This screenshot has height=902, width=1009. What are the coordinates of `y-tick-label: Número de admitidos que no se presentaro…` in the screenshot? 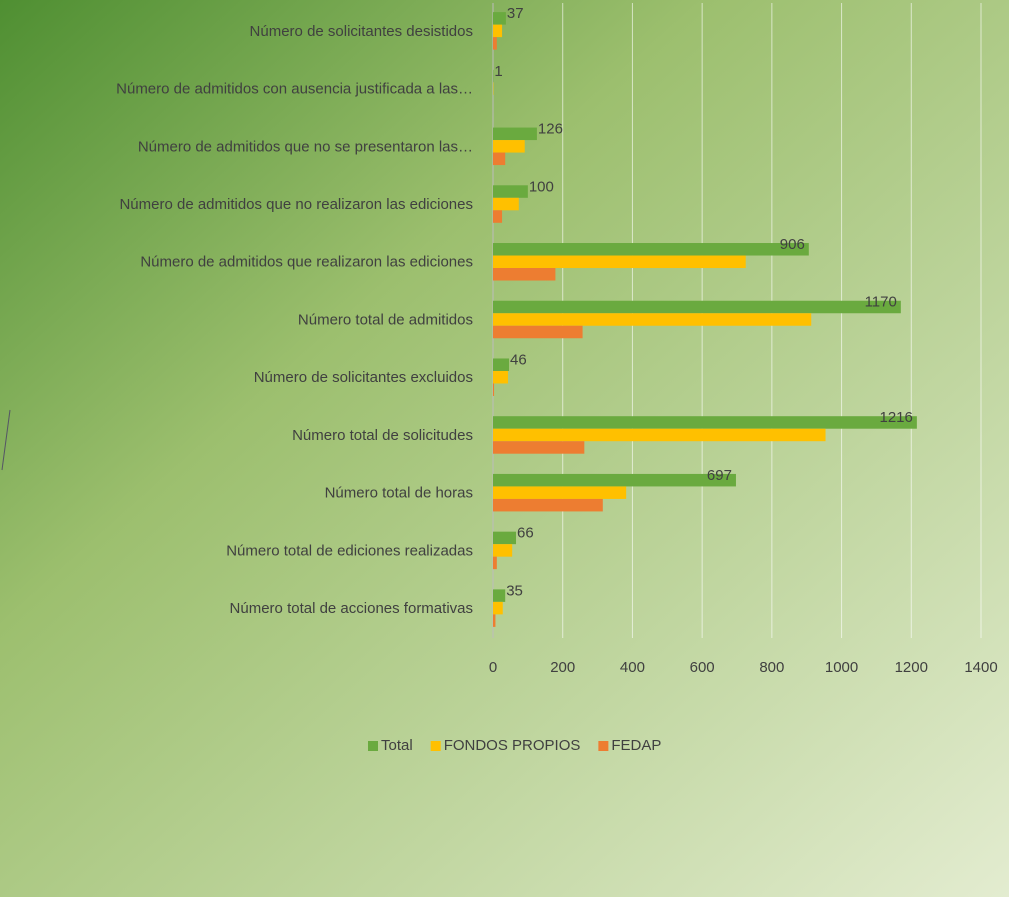 It's located at (305, 146).